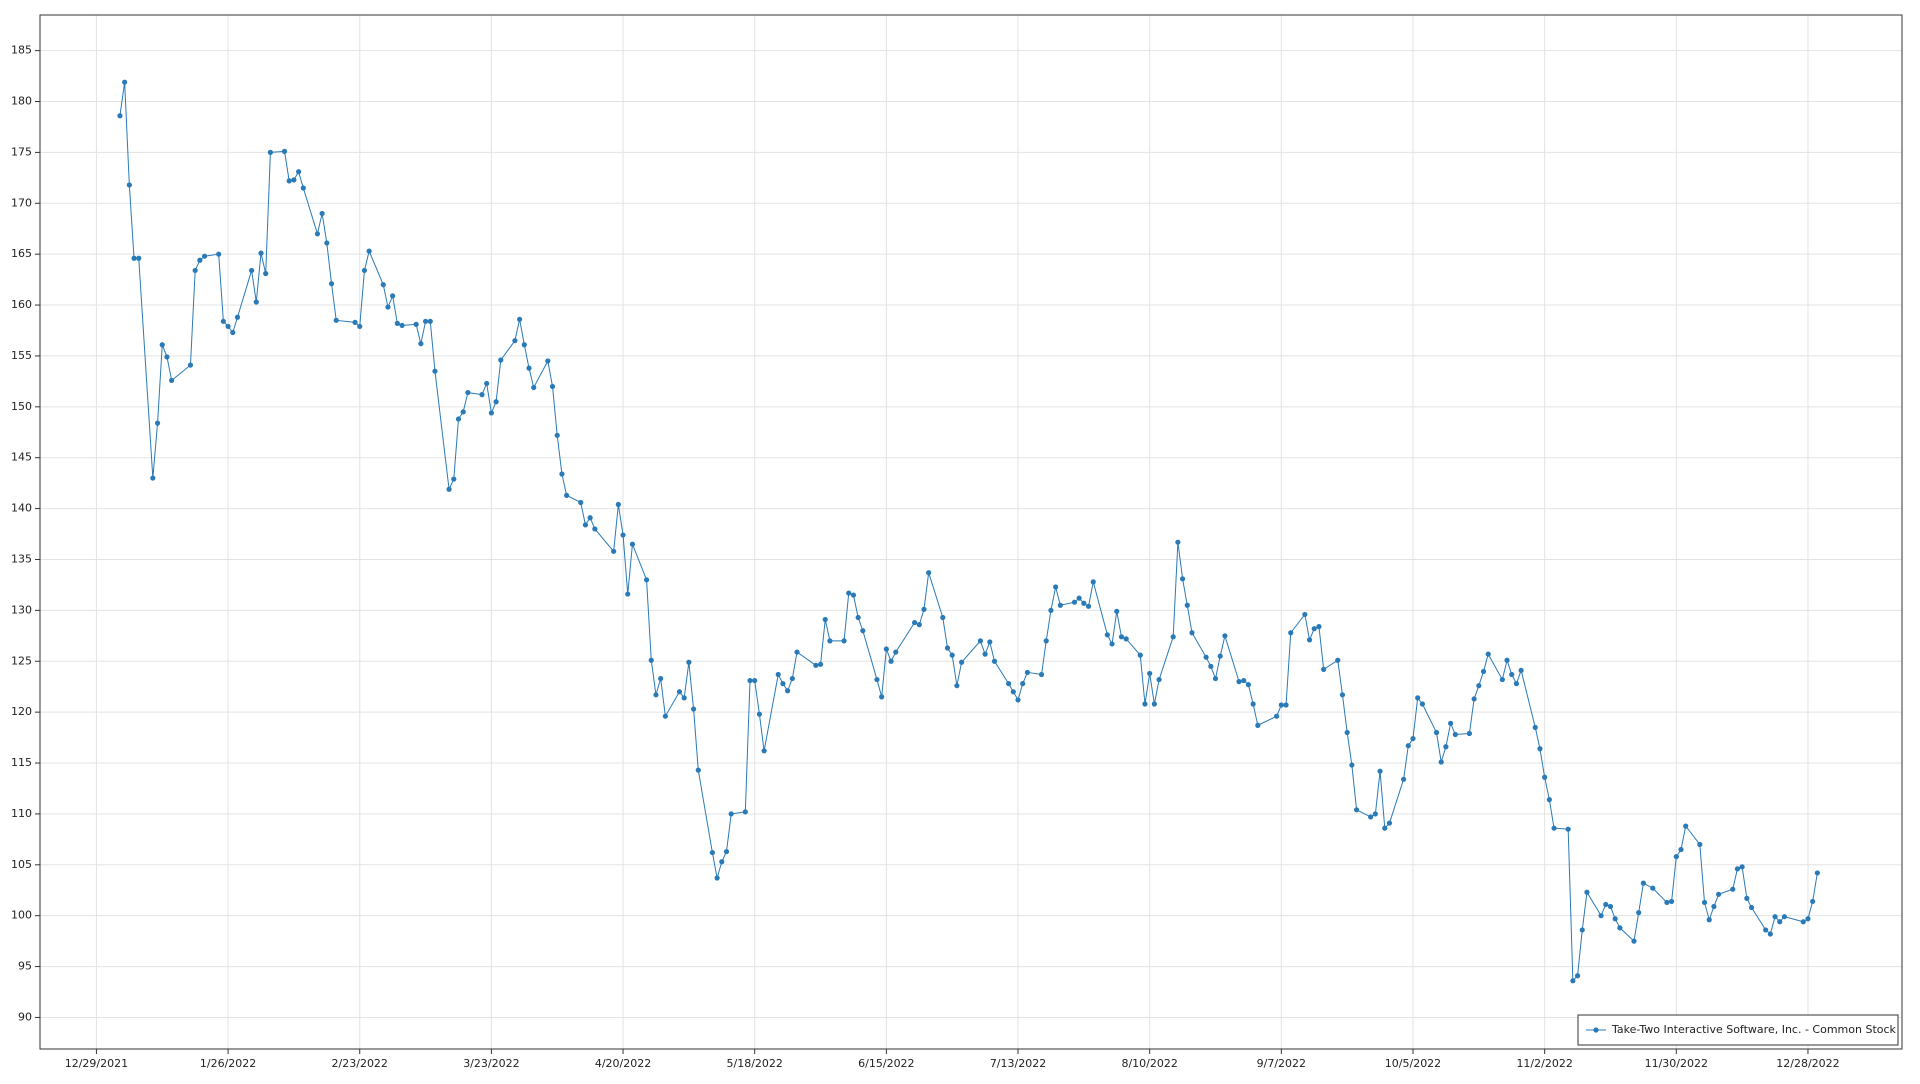 This screenshot has height=1084, width=1920. I want to click on y-tick-label: 170, so click(21, 202).